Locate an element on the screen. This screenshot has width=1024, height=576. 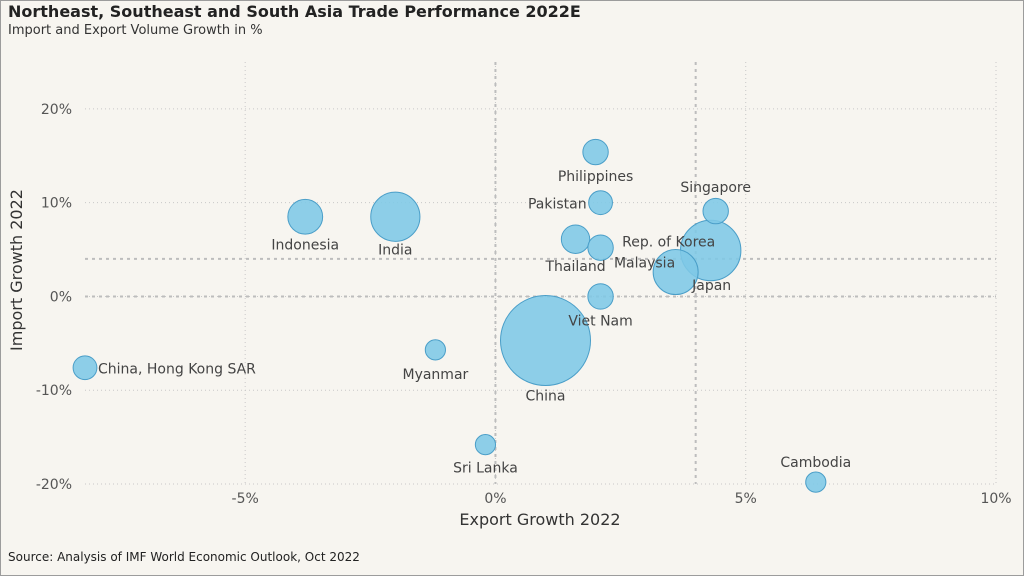
bubble-label: Japan is located at coordinates (711, 286).